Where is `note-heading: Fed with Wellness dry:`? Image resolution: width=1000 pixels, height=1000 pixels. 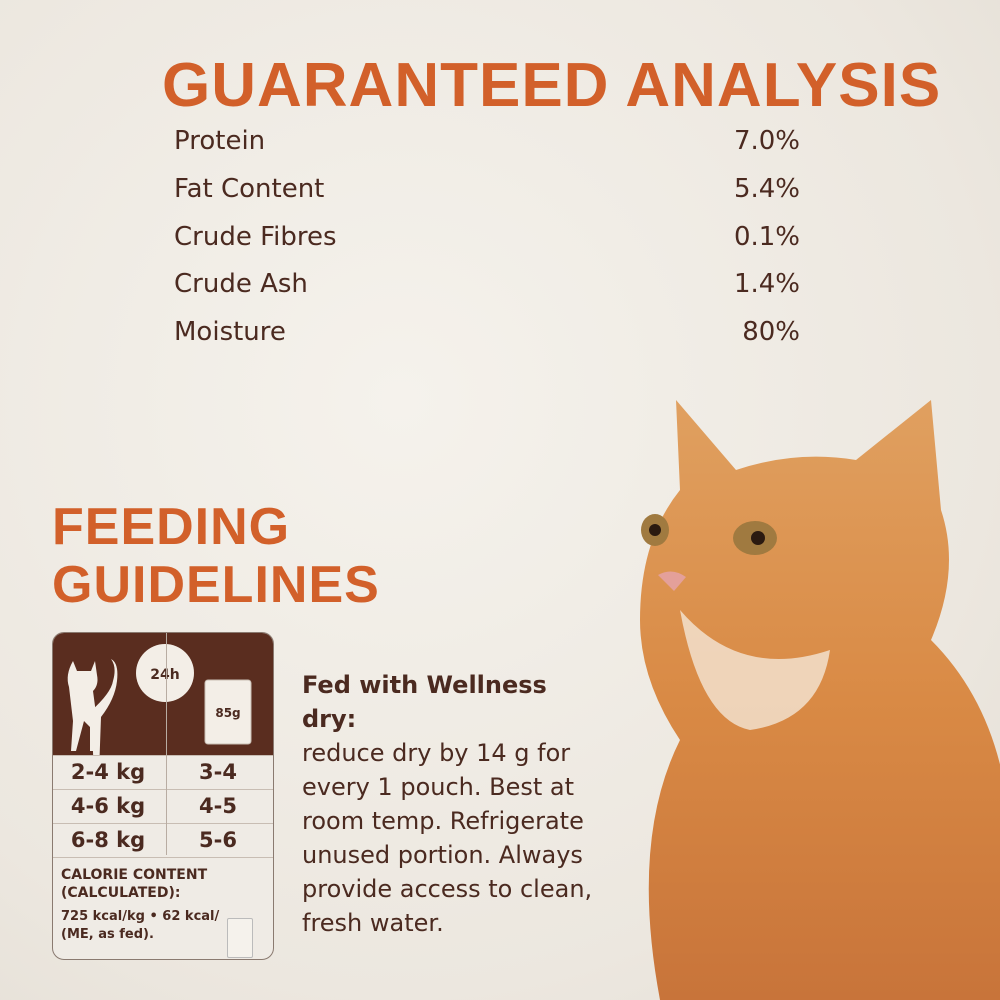 note-heading: Fed with Wellness dry: is located at coordinates (424, 702).